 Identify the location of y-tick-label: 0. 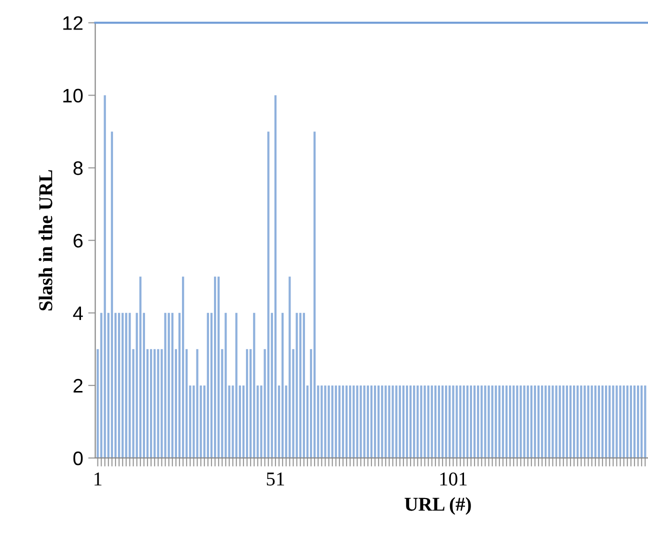
(78, 458).